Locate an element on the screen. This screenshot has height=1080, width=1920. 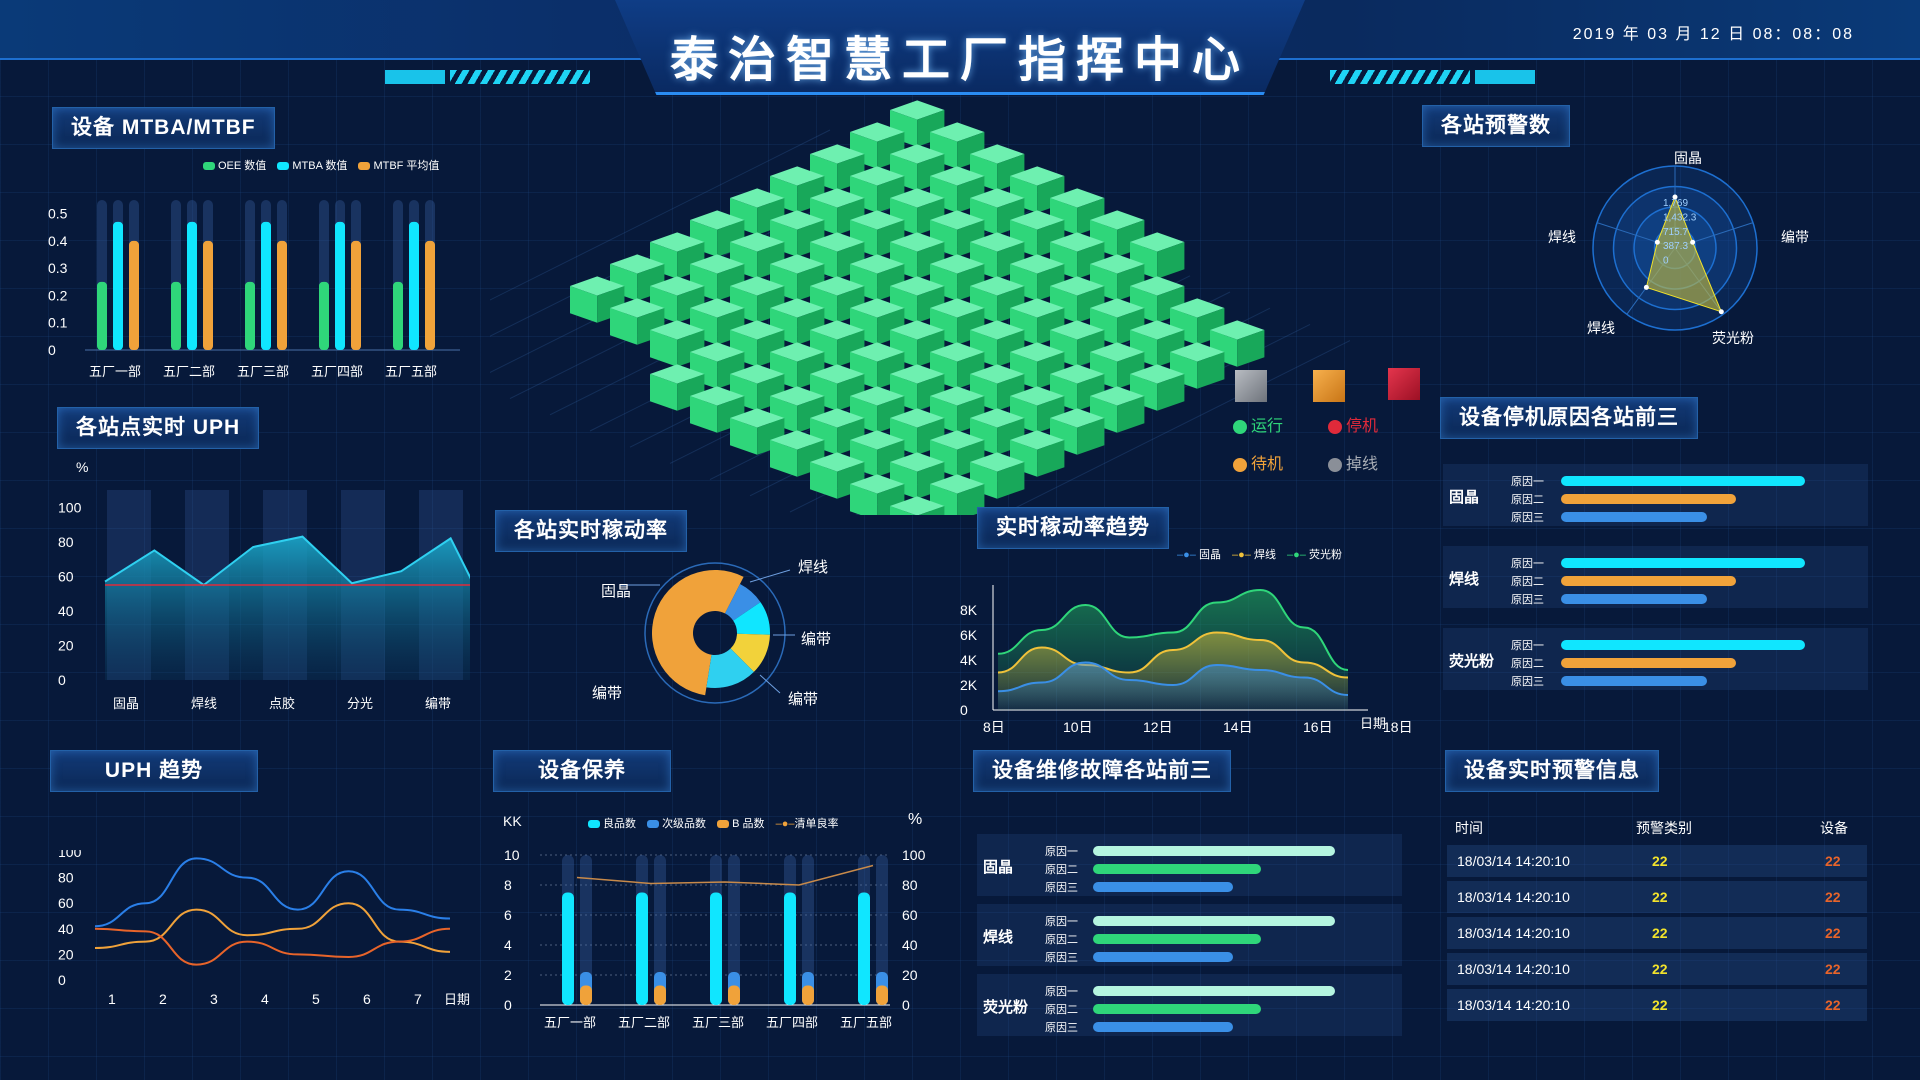
radar-axis-3: 焊线 is located at coordinates (1601, 328).